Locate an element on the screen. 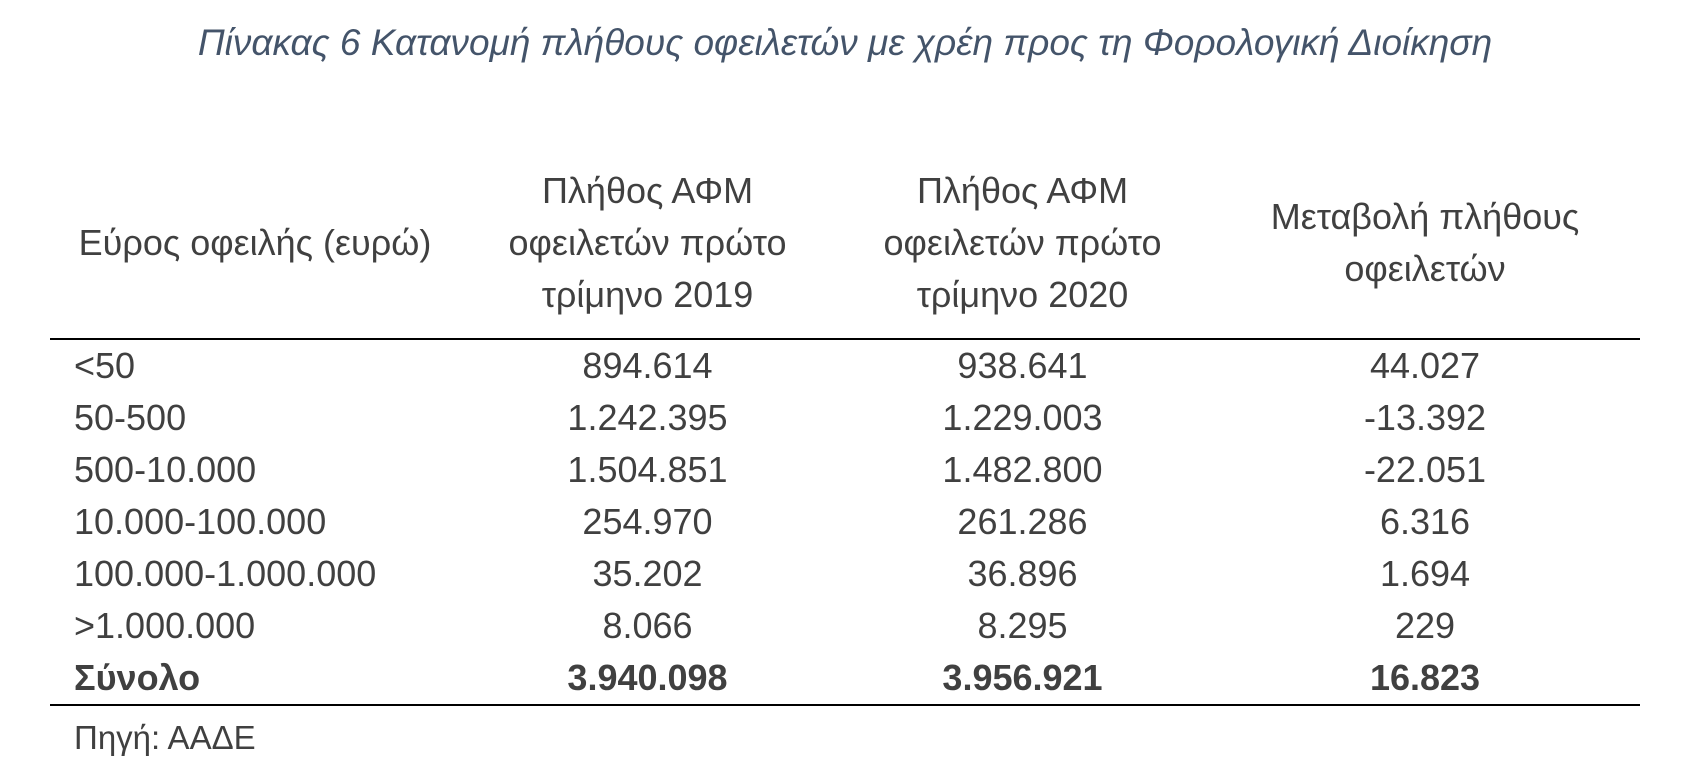  source-note: Πηγή: ΑΑΔΕ is located at coordinates (165, 737).